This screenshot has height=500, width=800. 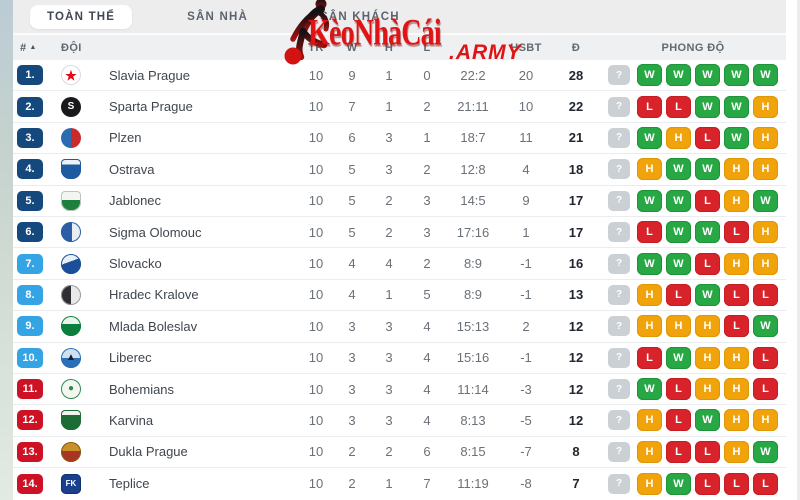 I want to click on team-name: Dukla Prague, so click(x=148, y=452).